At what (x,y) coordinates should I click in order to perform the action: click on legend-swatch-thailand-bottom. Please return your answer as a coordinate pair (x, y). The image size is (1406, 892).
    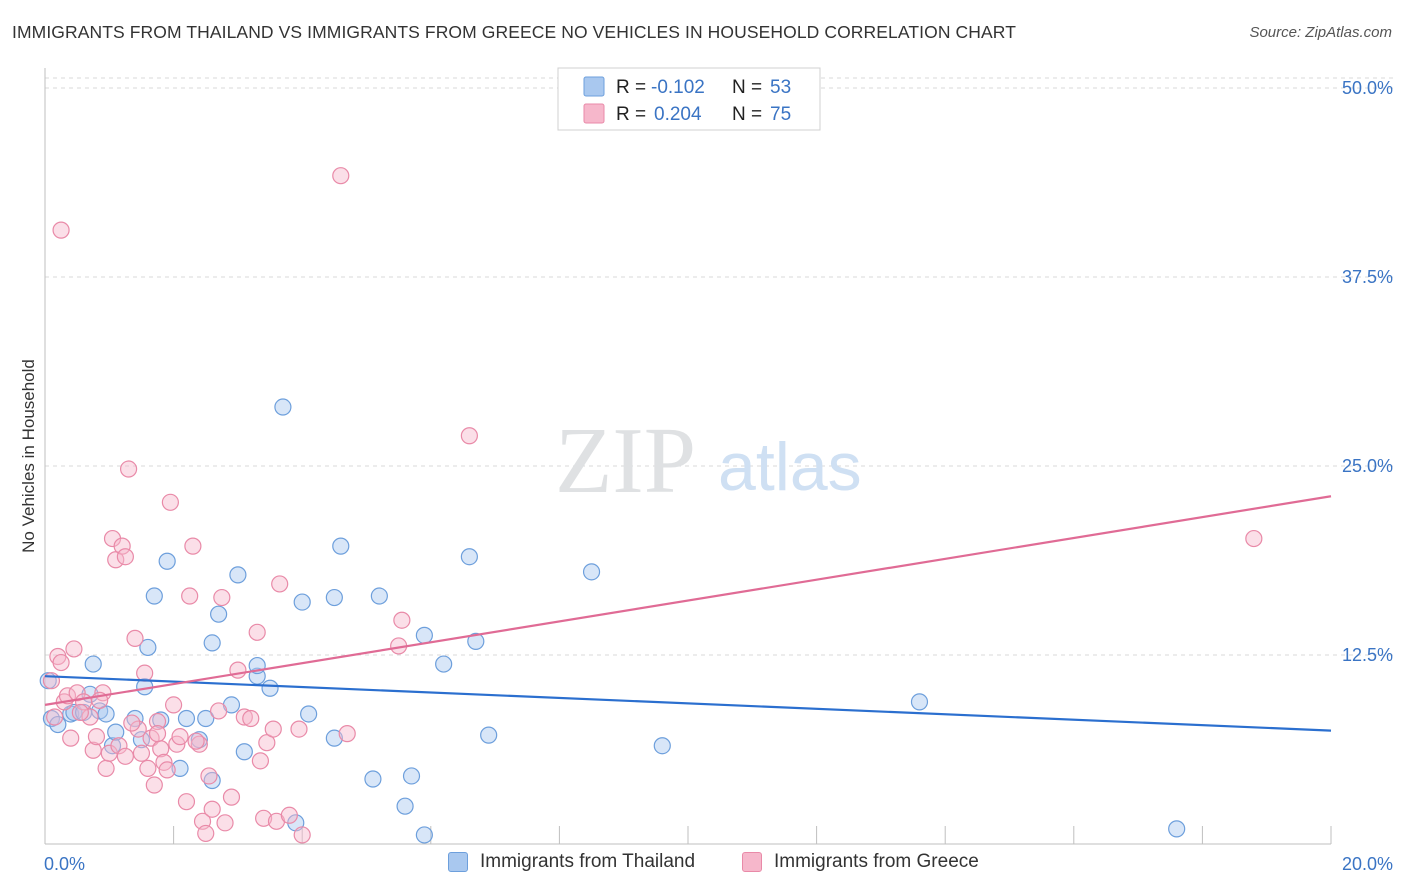
    Looking at the image, I should click on (458, 862).